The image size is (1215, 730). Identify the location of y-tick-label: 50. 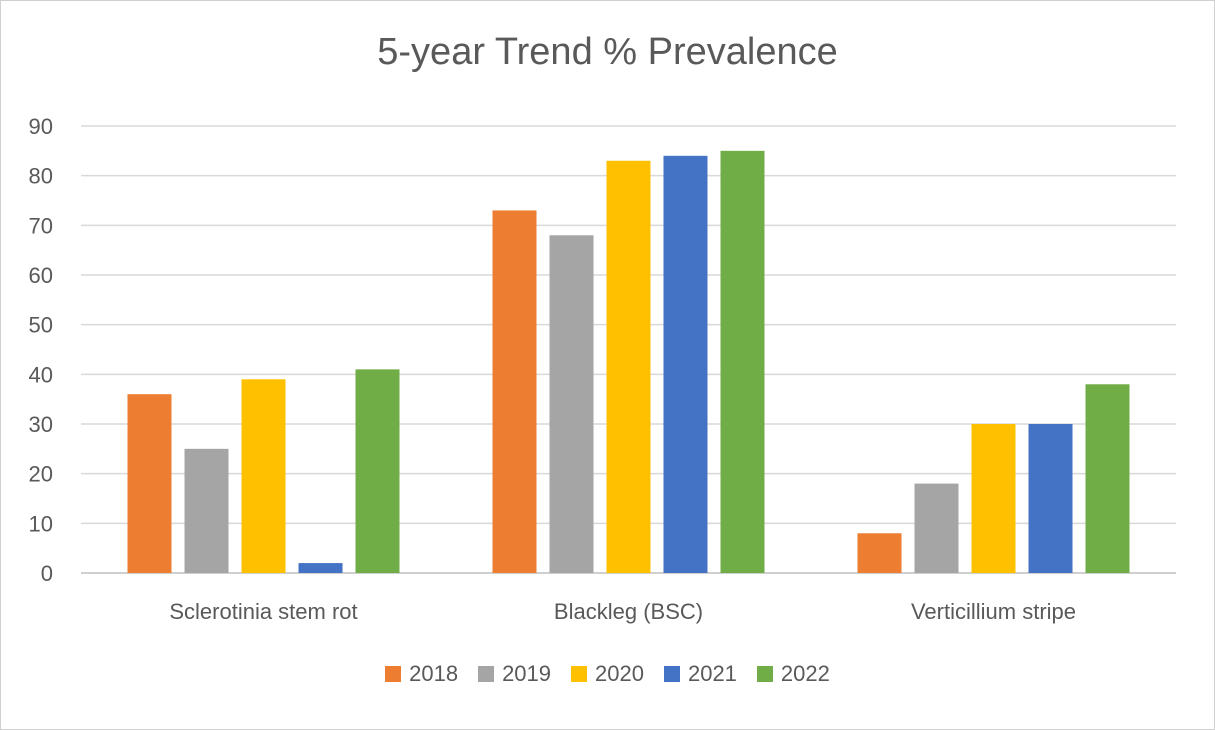
(41, 325).